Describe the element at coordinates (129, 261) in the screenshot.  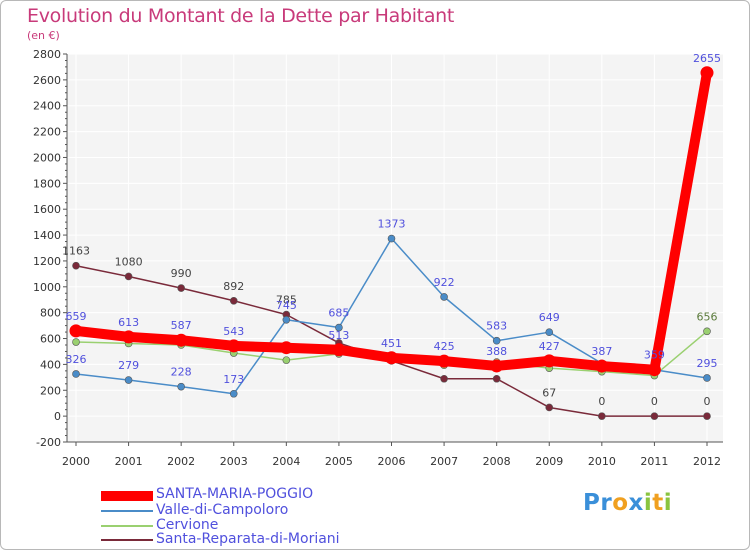
I see `data-label: 1080` at that location.